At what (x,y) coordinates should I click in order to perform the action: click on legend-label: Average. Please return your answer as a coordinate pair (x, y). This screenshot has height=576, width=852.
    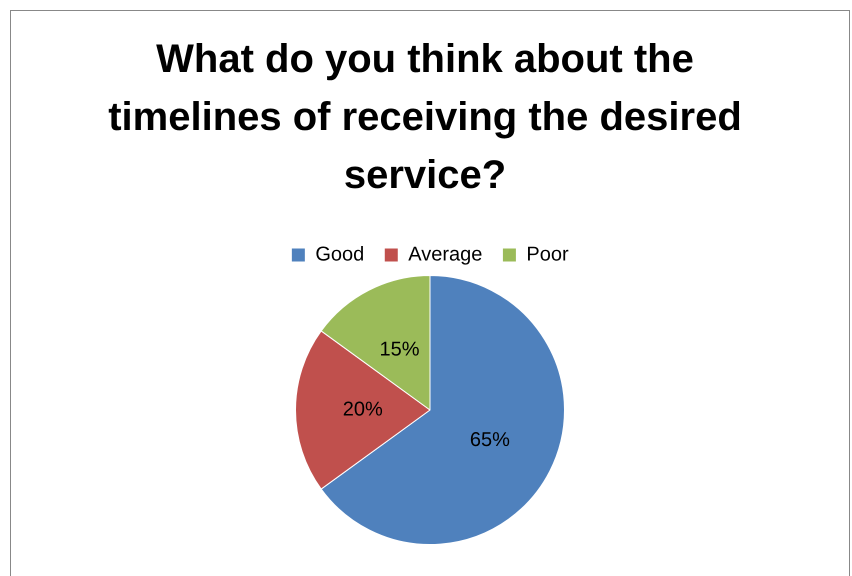
    Looking at the image, I should click on (445, 255).